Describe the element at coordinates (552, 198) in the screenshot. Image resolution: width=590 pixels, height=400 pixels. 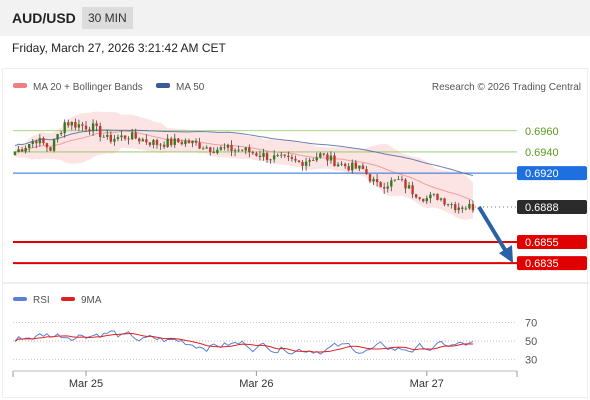
I see `level-labels: 0.6960 0.6940 0.6920 0.6888 0.6855 0.6835` at that location.